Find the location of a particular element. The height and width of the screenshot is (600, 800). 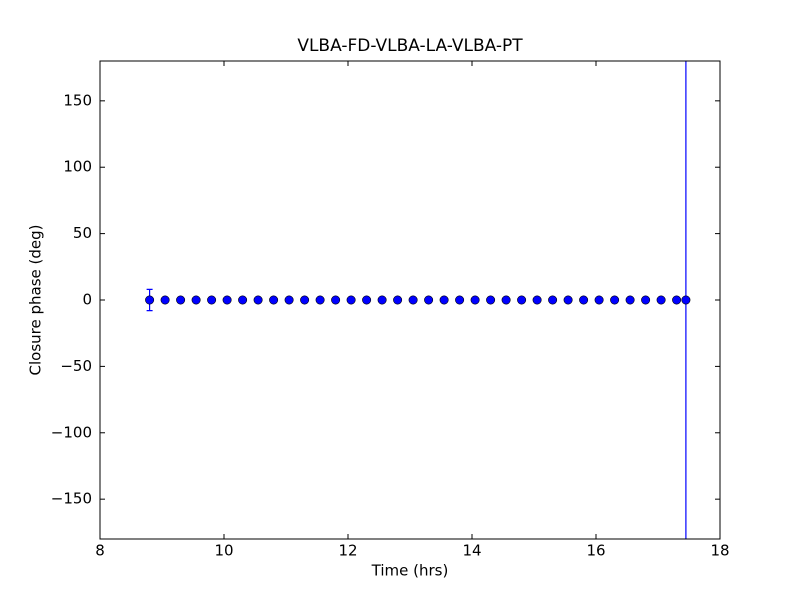

x-axis-label: Time (hrs) is located at coordinates (410, 571).